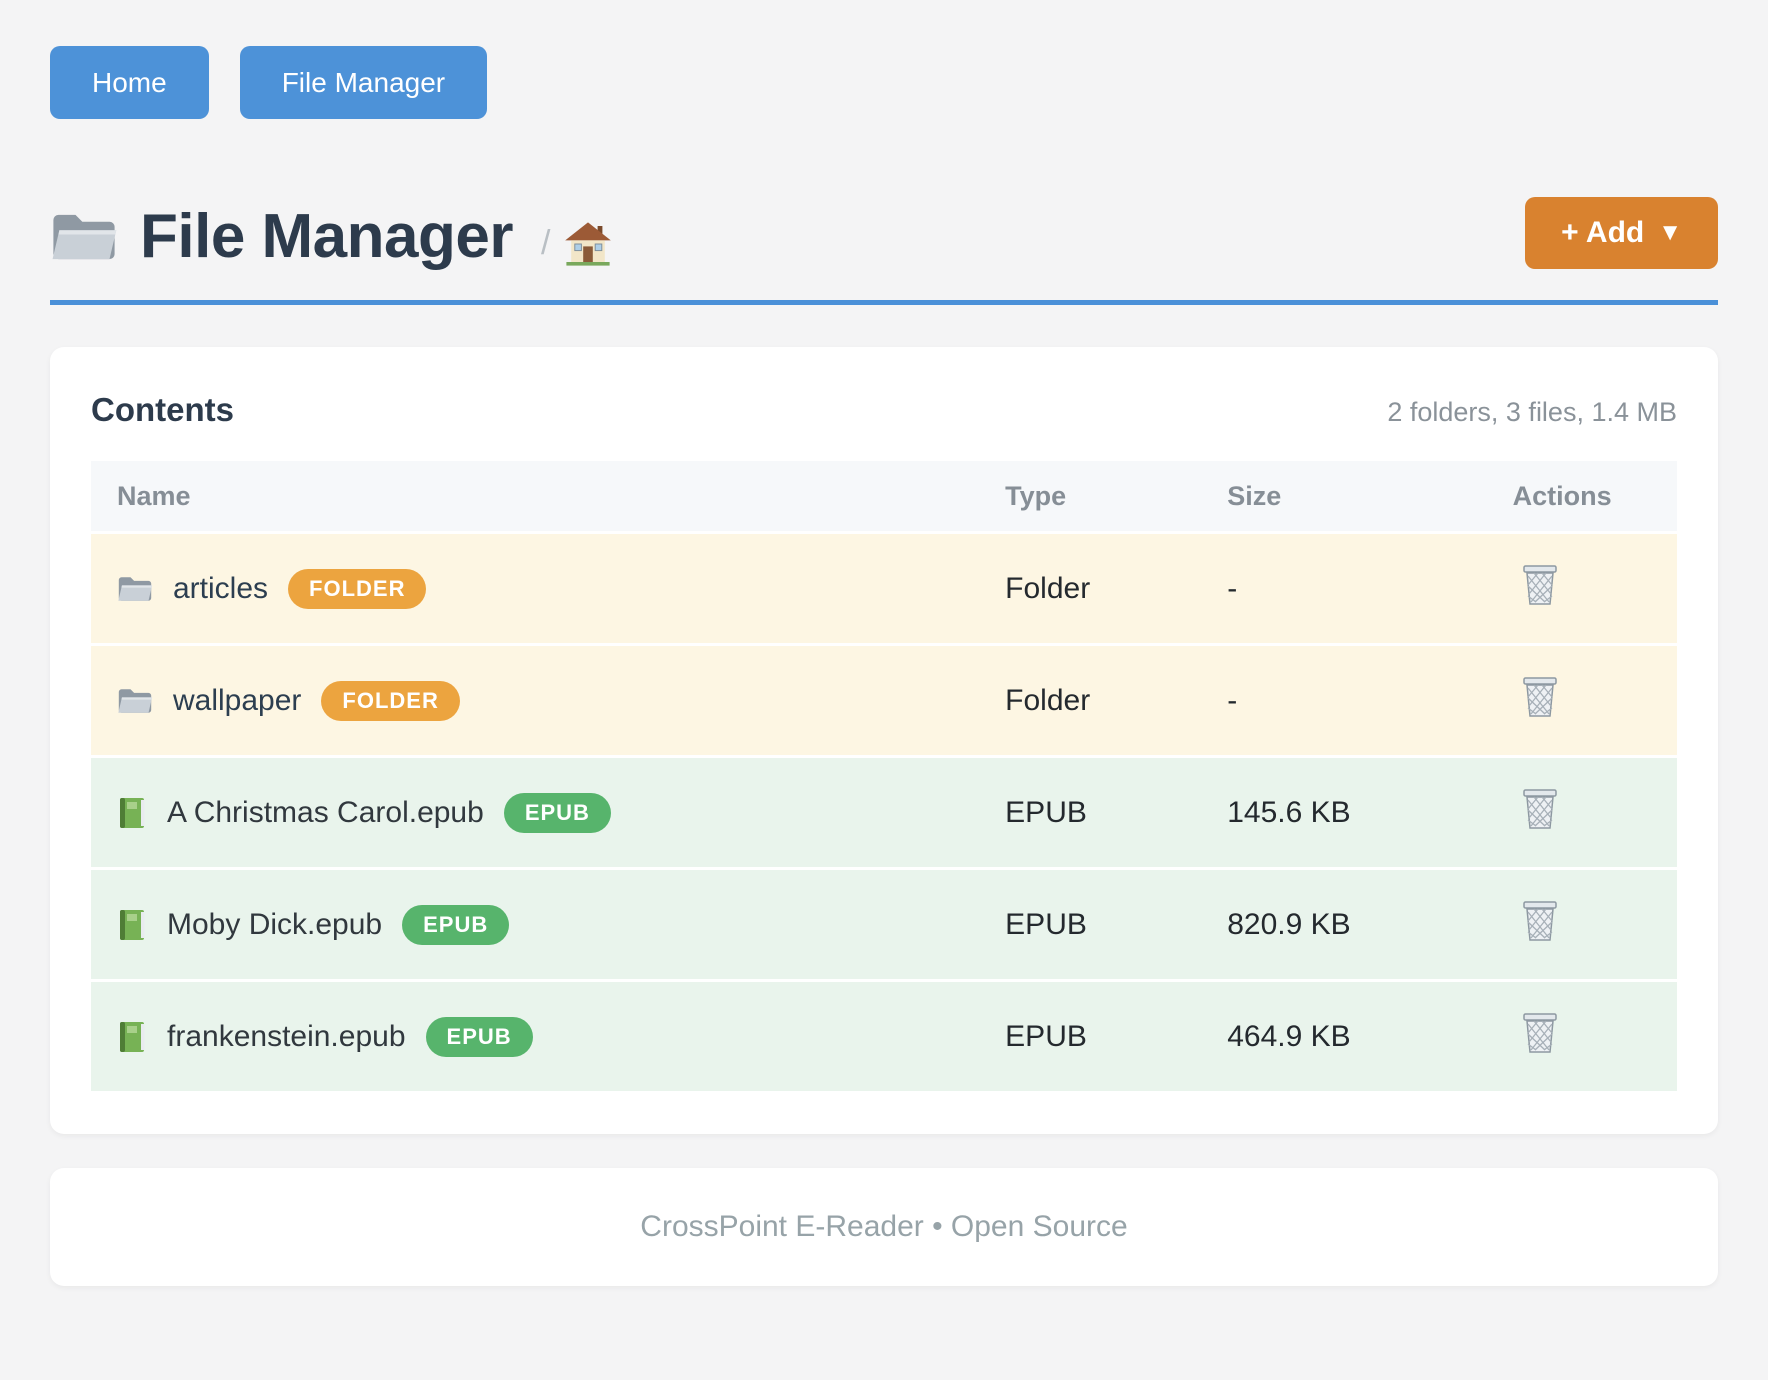 Image resolution: width=1768 pixels, height=1380 pixels. I want to click on add-button: + Add ▼, so click(1621, 233).